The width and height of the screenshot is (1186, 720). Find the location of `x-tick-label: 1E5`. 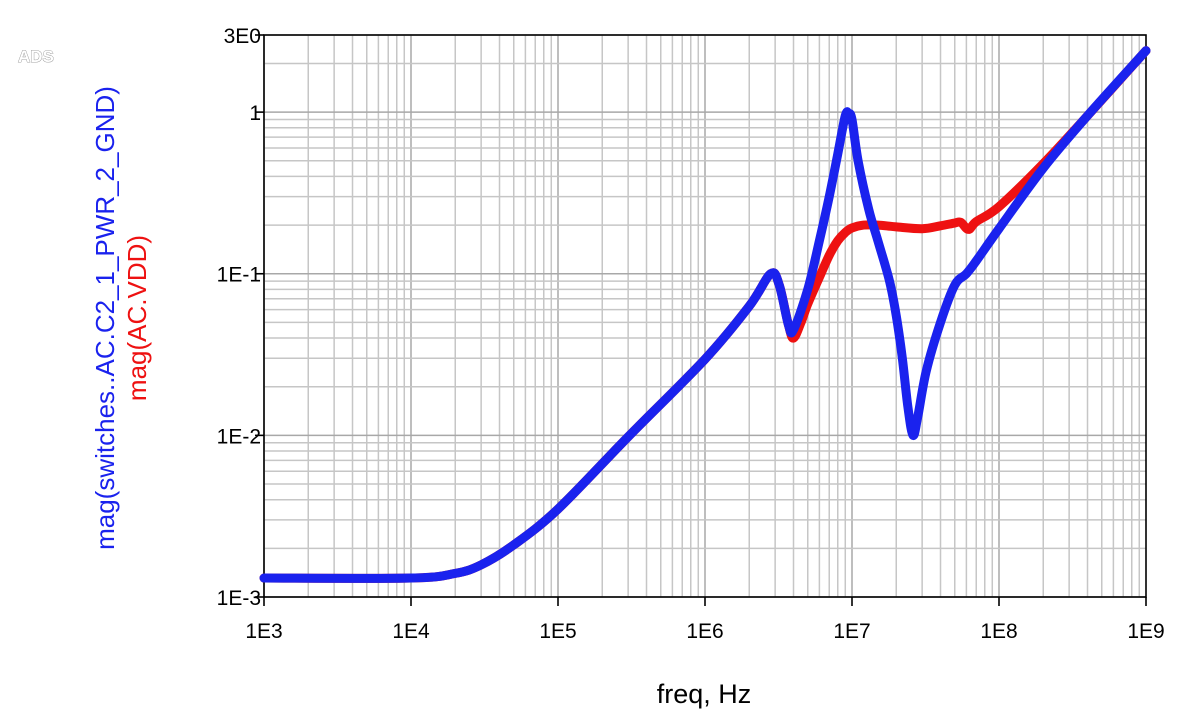

x-tick-label: 1E5 is located at coordinates (557, 631).